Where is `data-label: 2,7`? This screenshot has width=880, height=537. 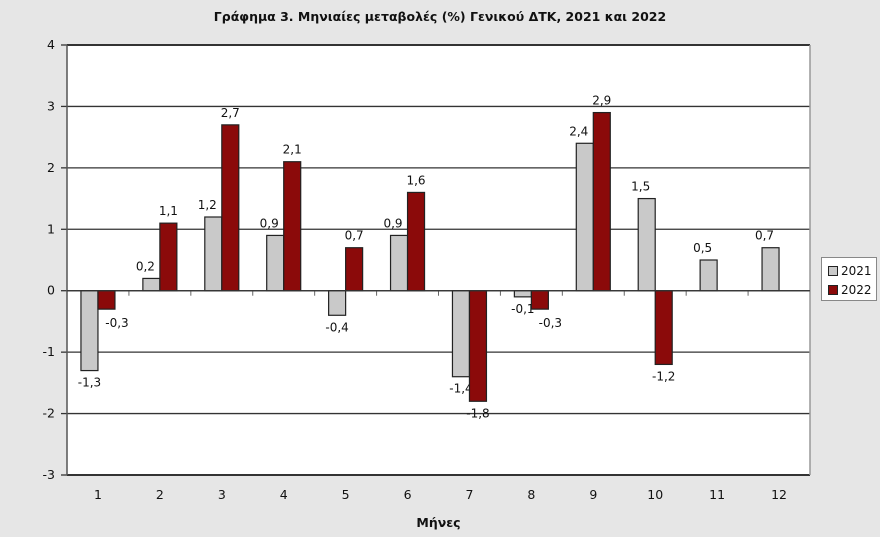 data-label: 2,7 is located at coordinates (230, 113).